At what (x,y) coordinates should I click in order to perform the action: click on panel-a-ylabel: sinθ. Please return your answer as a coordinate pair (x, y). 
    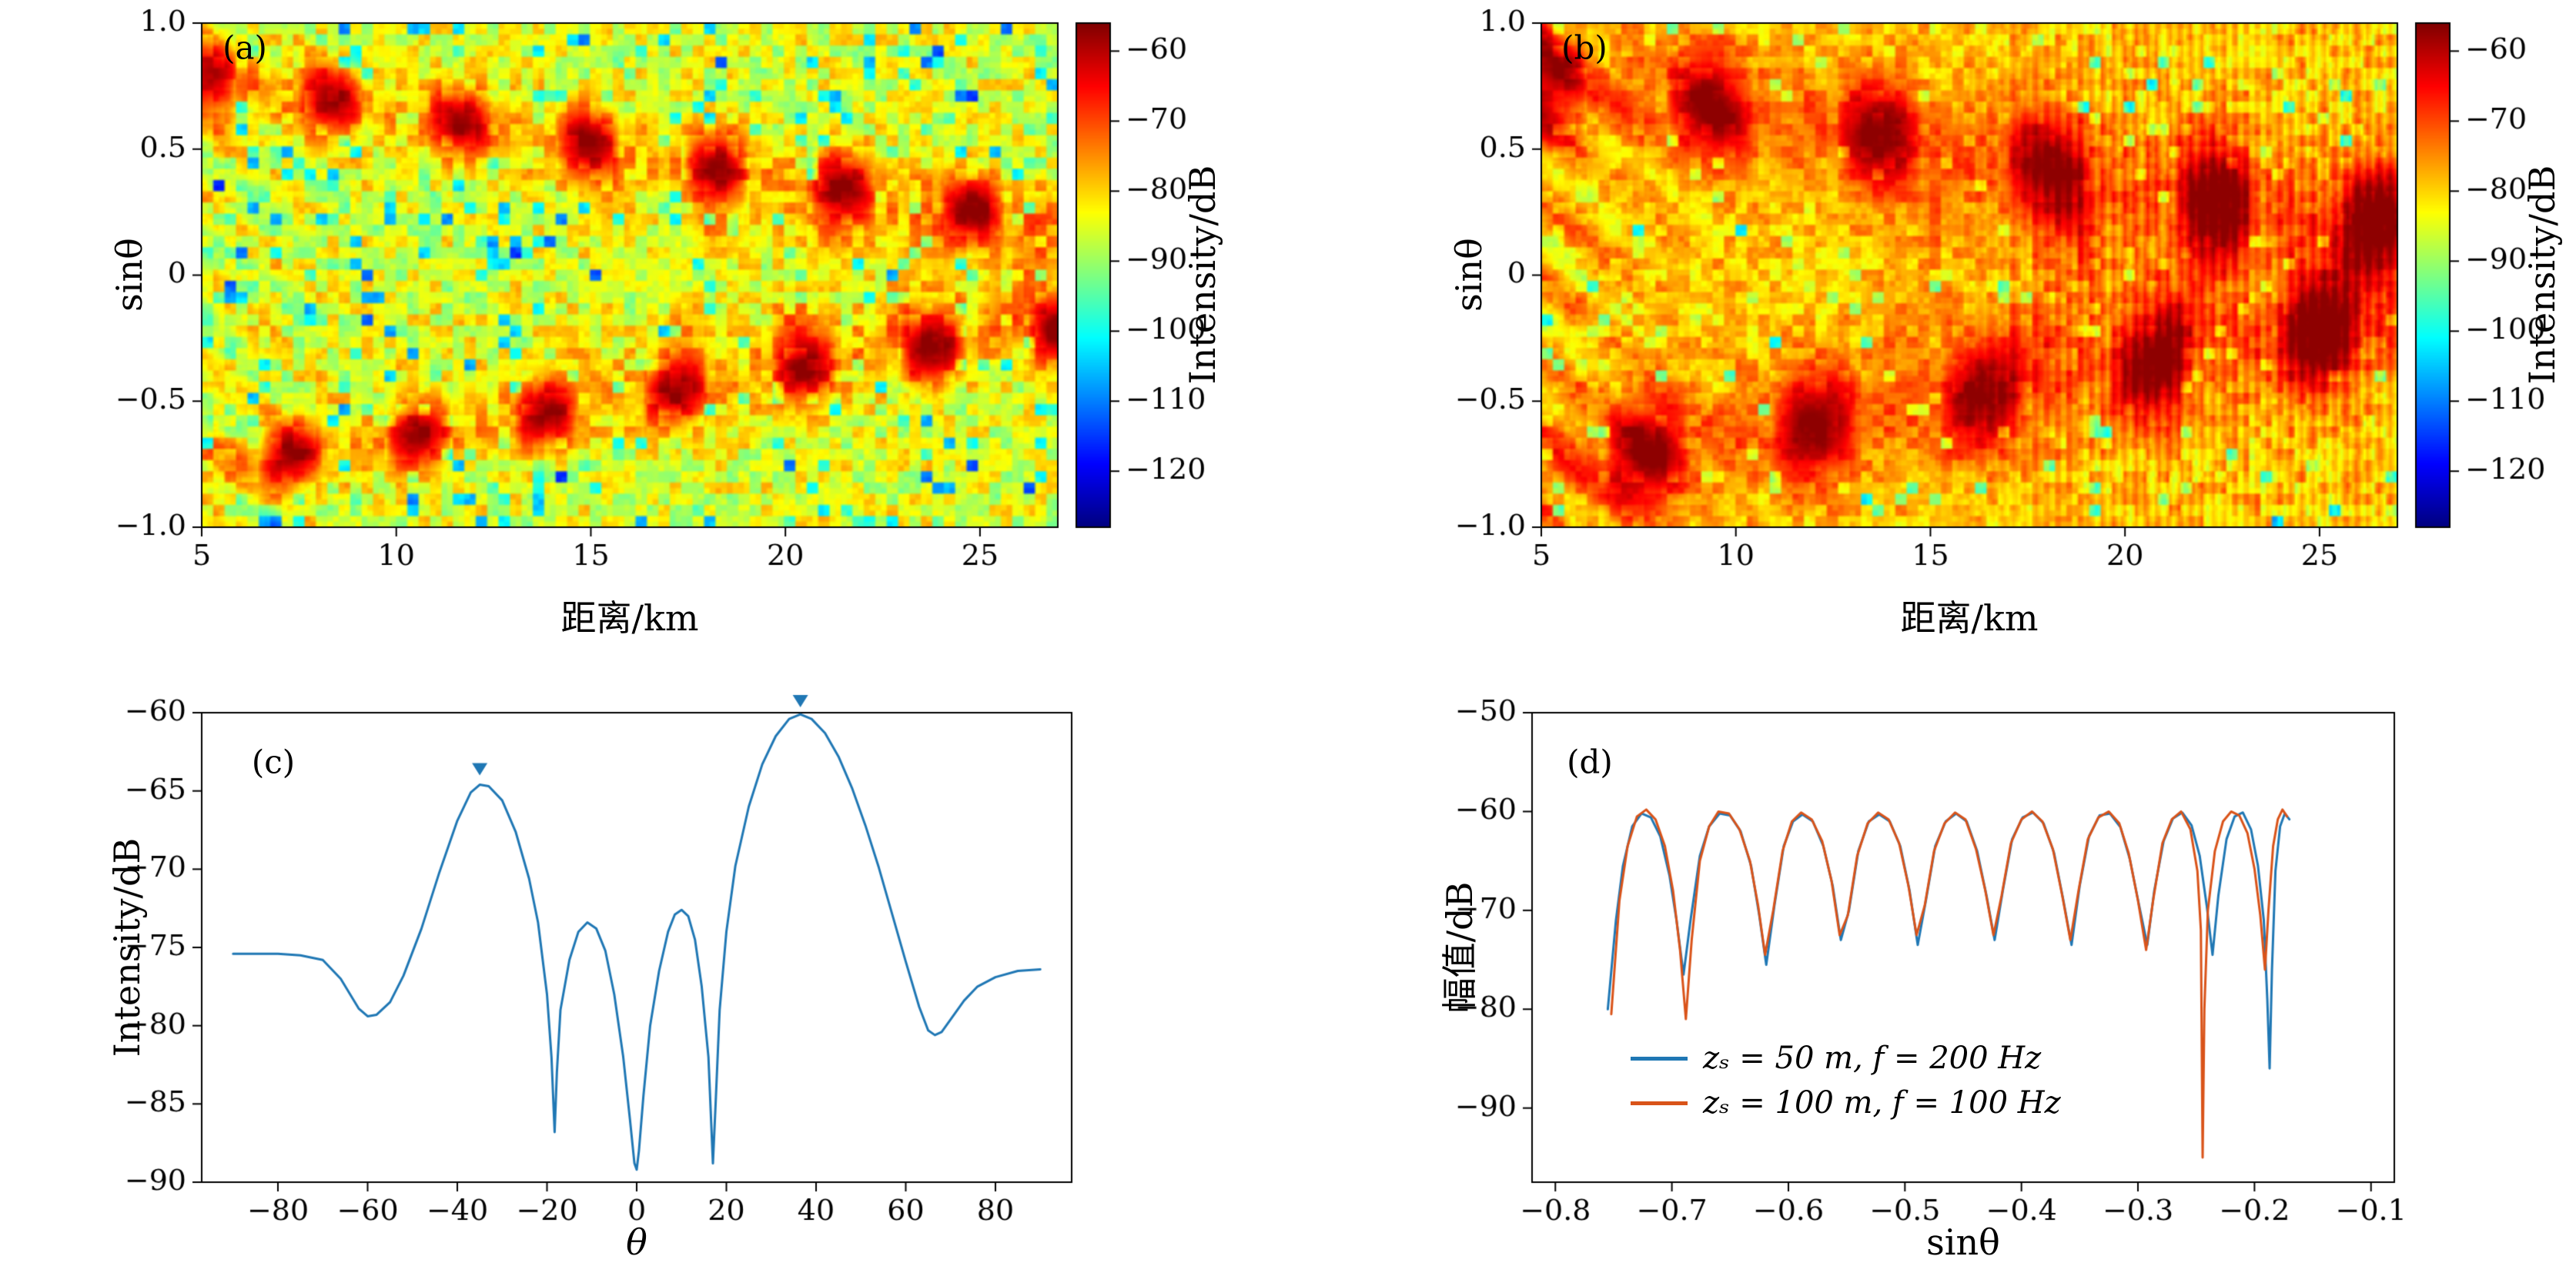
    Looking at the image, I should click on (130, 275).